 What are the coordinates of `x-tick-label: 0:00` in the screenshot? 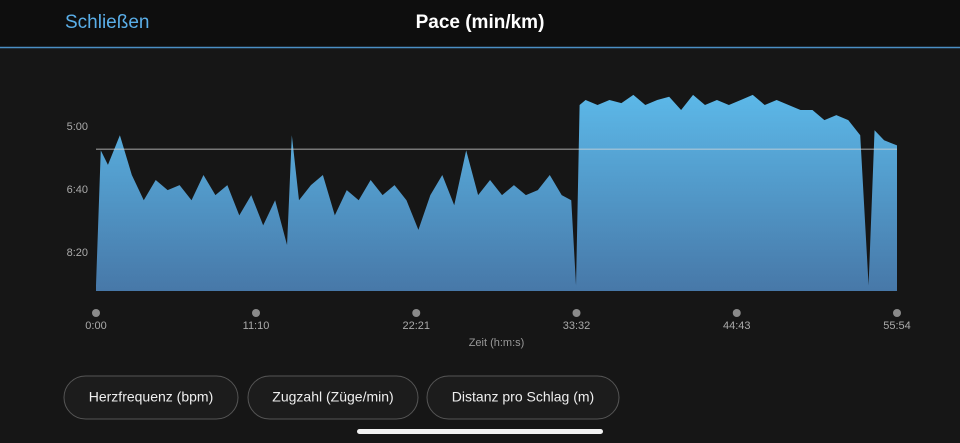 It's located at (95, 326).